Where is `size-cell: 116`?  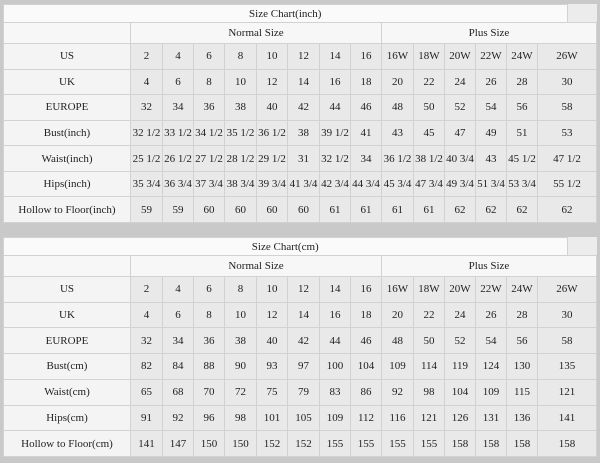 size-cell: 116 is located at coordinates (397, 418).